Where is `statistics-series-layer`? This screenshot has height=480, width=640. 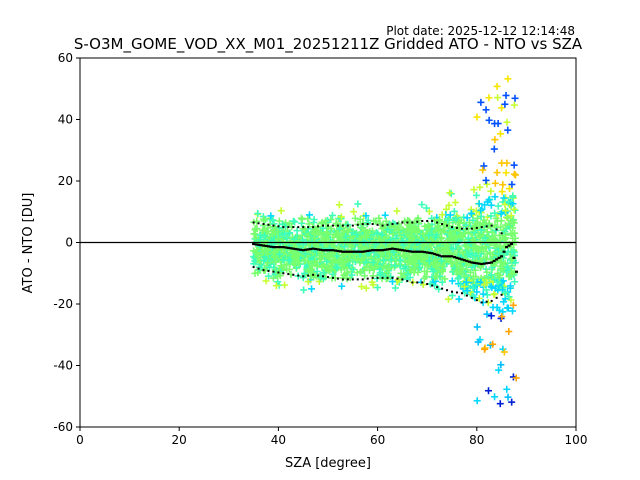 statistics-series-layer is located at coordinates (385, 261).